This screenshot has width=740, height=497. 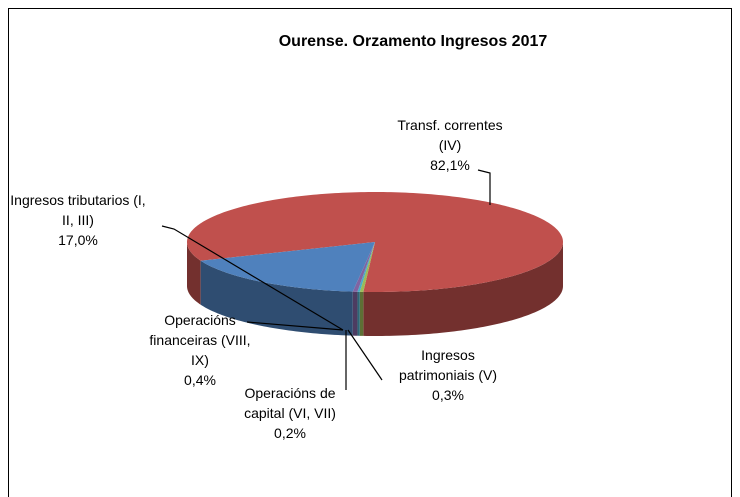 What do you see at coordinates (413, 41) in the screenshot?
I see `chart-title: Ourense. Orzamento Ingresos 2017` at bounding box center [413, 41].